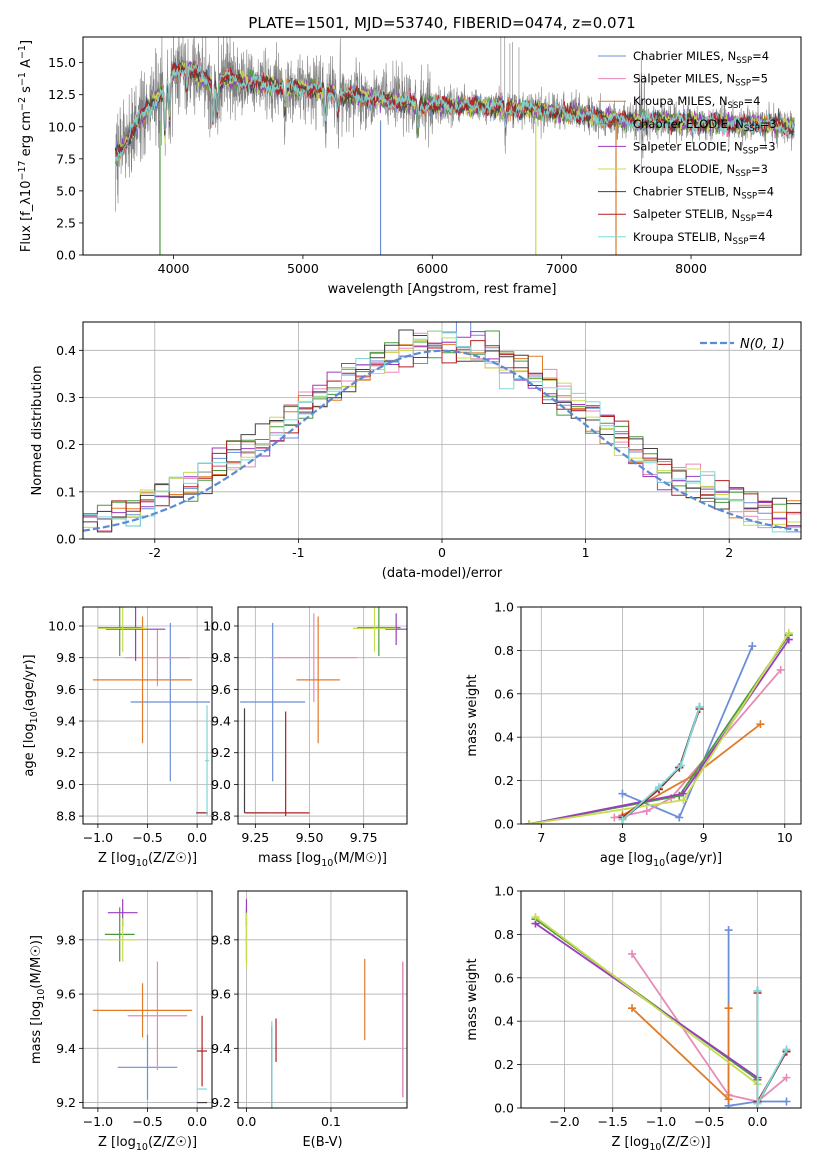 This screenshot has height=1170, width=819. Describe the element at coordinates (62, 94) in the screenshot. I see `spectrum-ytick-label: 12.5` at that location.